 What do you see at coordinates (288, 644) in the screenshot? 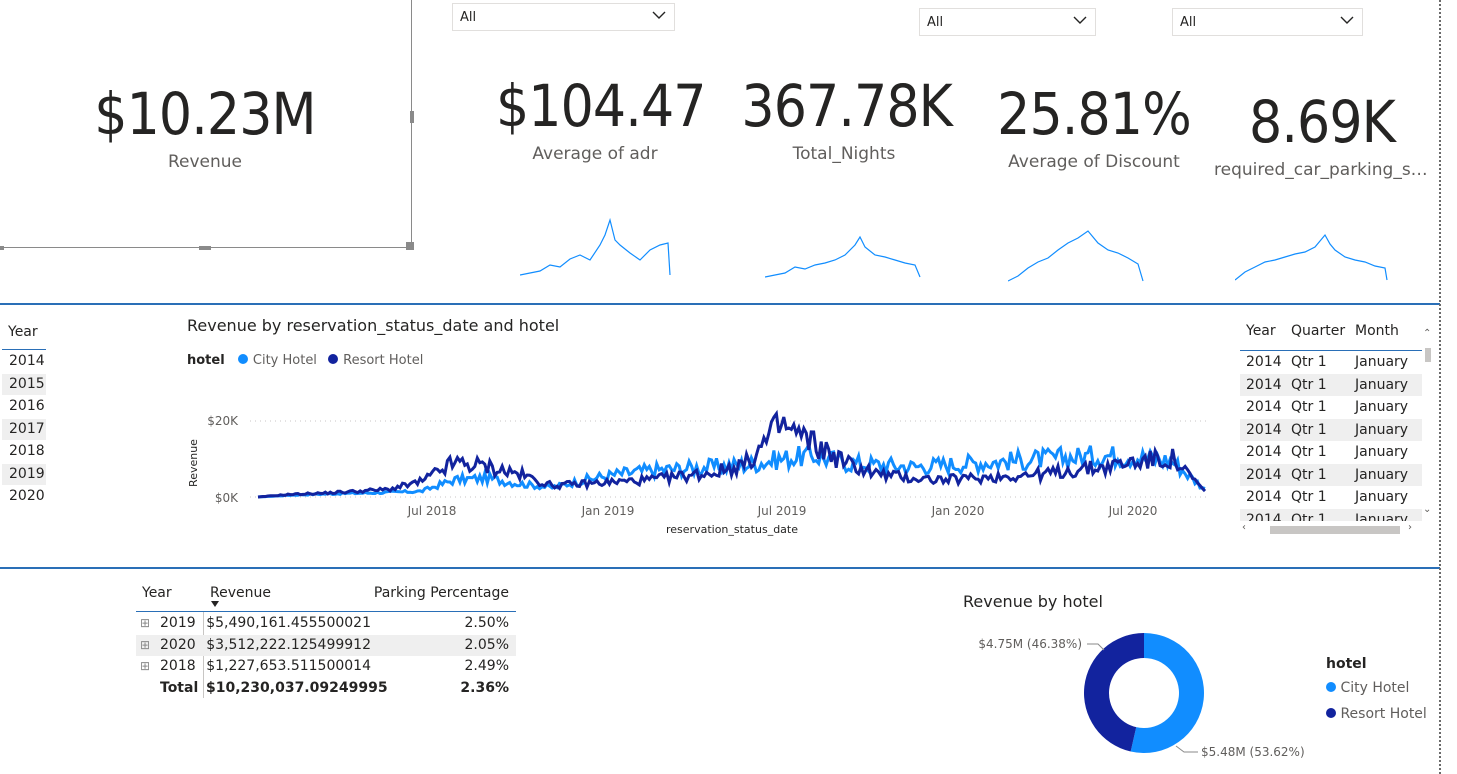
I see `cell-revenue: $3,512,222.125499912` at bounding box center [288, 644].